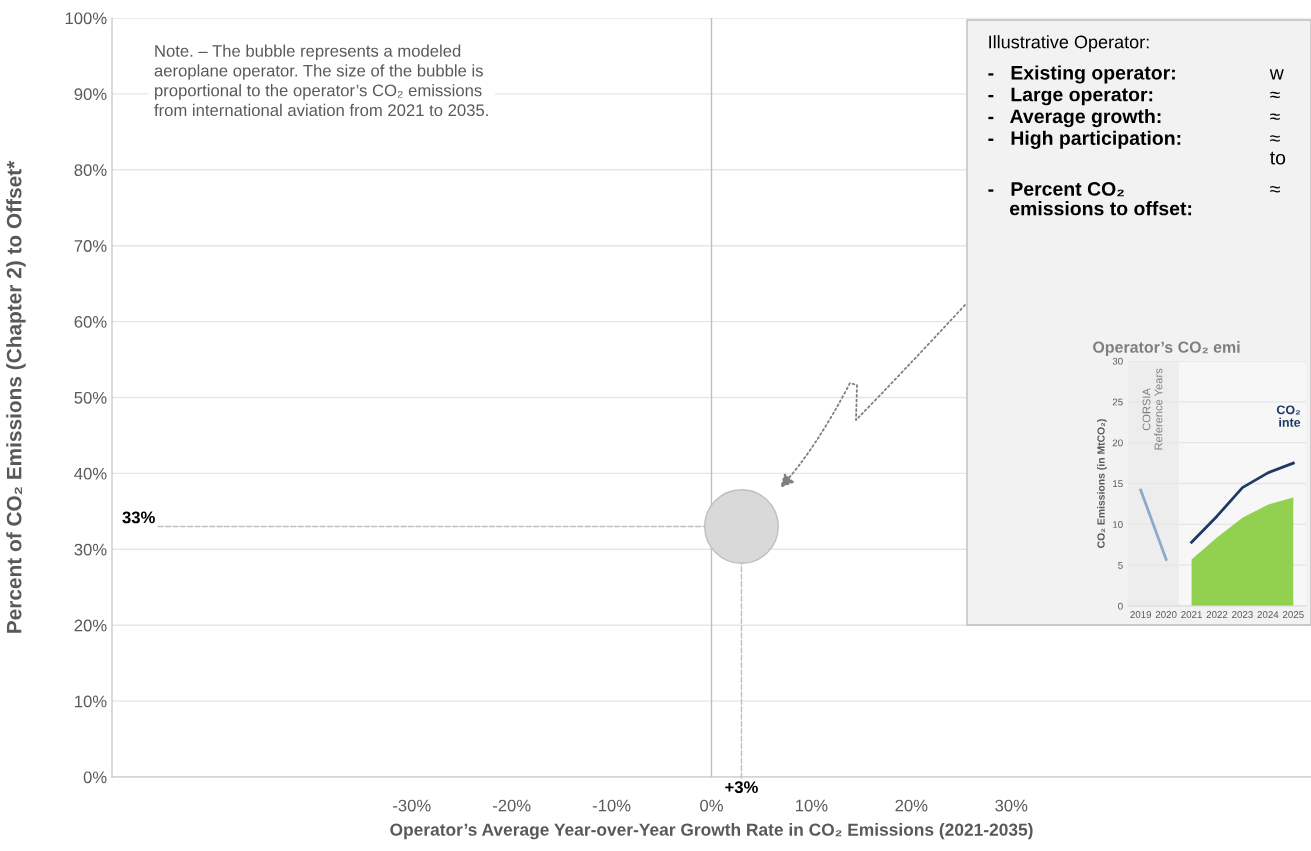 The height and width of the screenshot is (851, 1311). Describe the element at coordinates (741, 787) in the screenshot. I see `annotation: +3%` at that location.